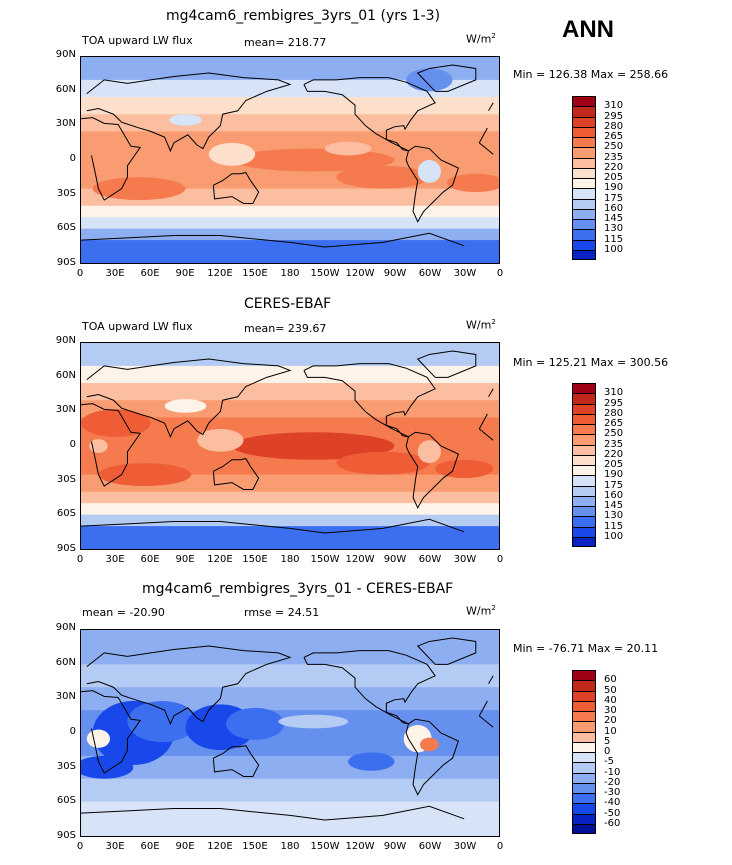 This screenshot has width=732, height=865. I want to click on panel1-colorbar, so click(584, 178).